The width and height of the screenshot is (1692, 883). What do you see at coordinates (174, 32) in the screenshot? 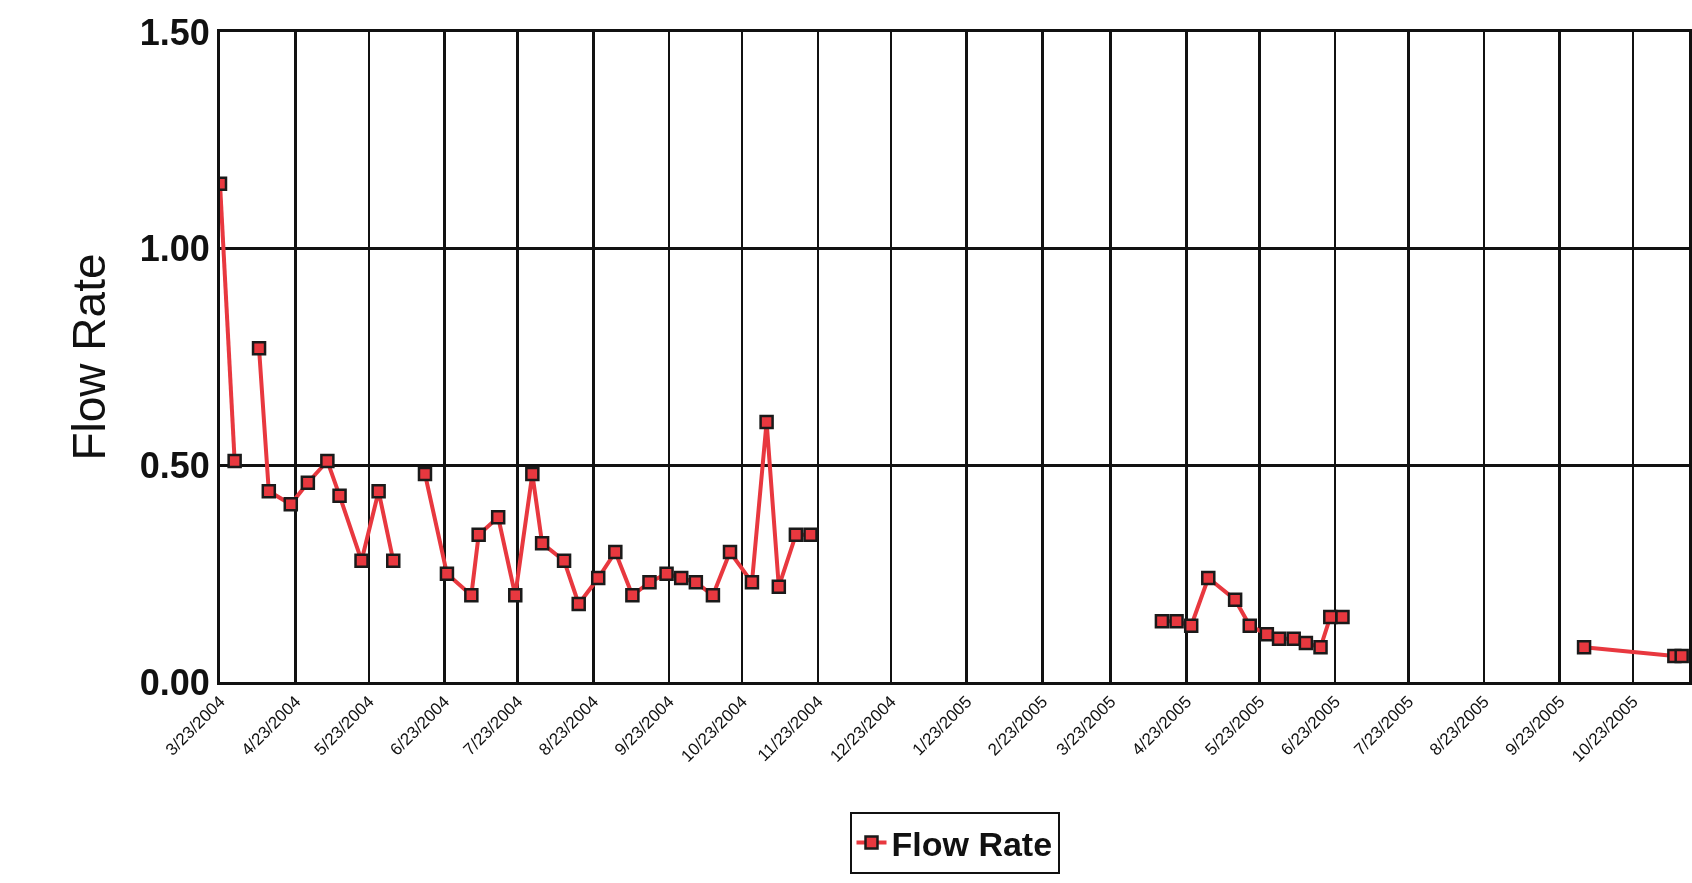
I see `y-tick-label: 1.50` at bounding box center [174, 32].